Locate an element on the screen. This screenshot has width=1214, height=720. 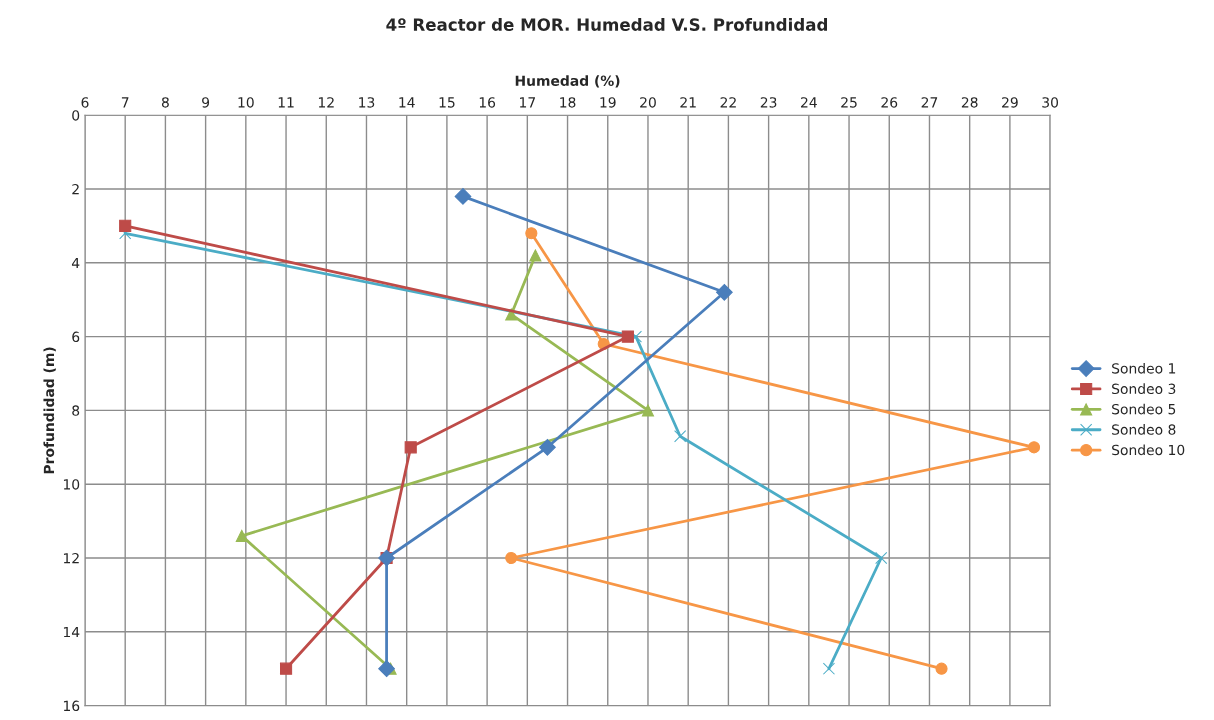
x-tick-label: 21 is located at coordinates (688, 102).